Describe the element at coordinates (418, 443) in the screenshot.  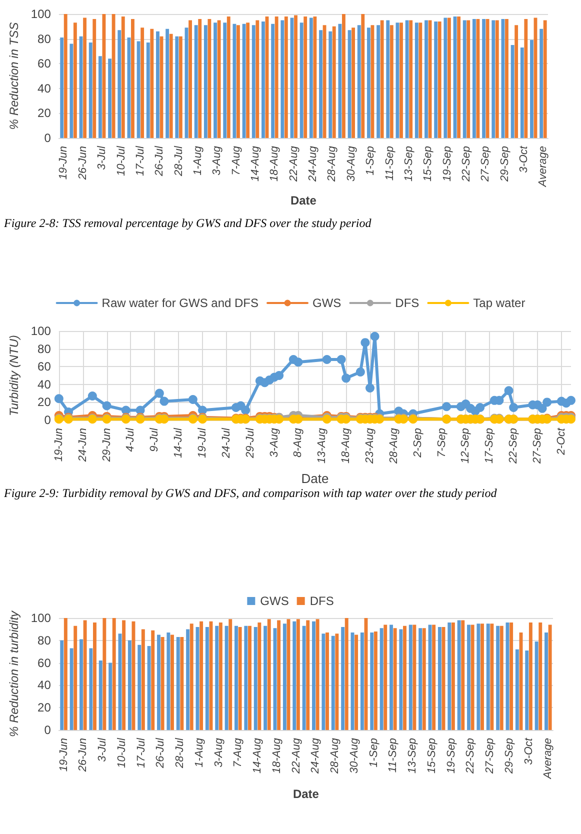
I see `x-tick-label: 2-Sep` at that location.